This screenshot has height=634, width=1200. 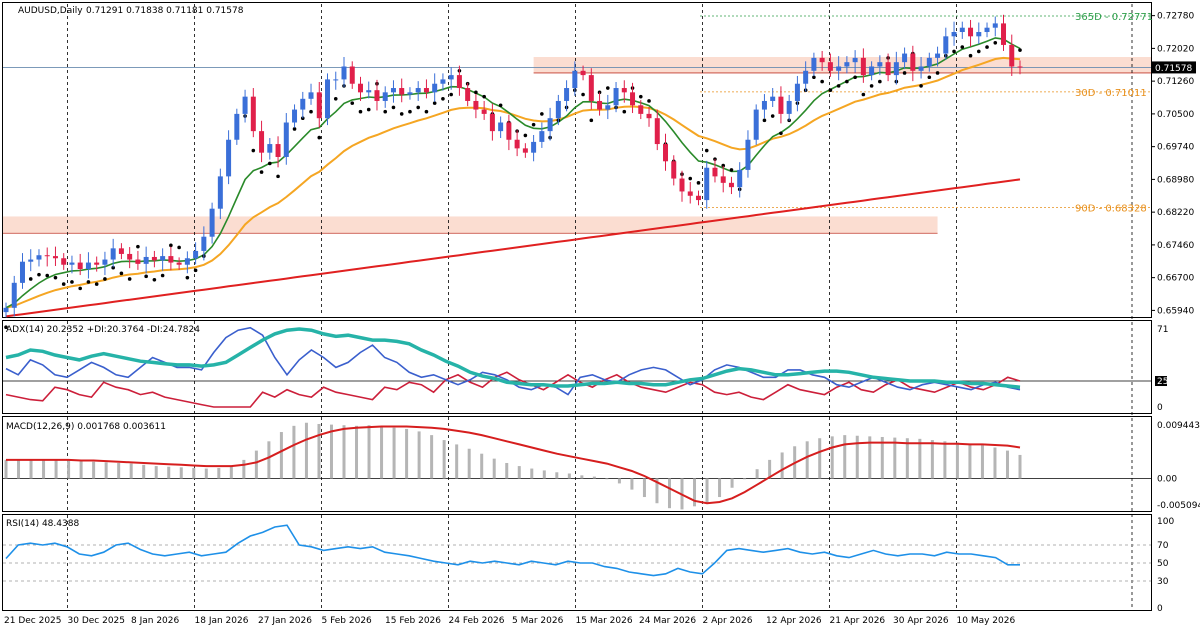 I want to click on price-tick-label-8: 0.66700, so click(x=1175, y=279).